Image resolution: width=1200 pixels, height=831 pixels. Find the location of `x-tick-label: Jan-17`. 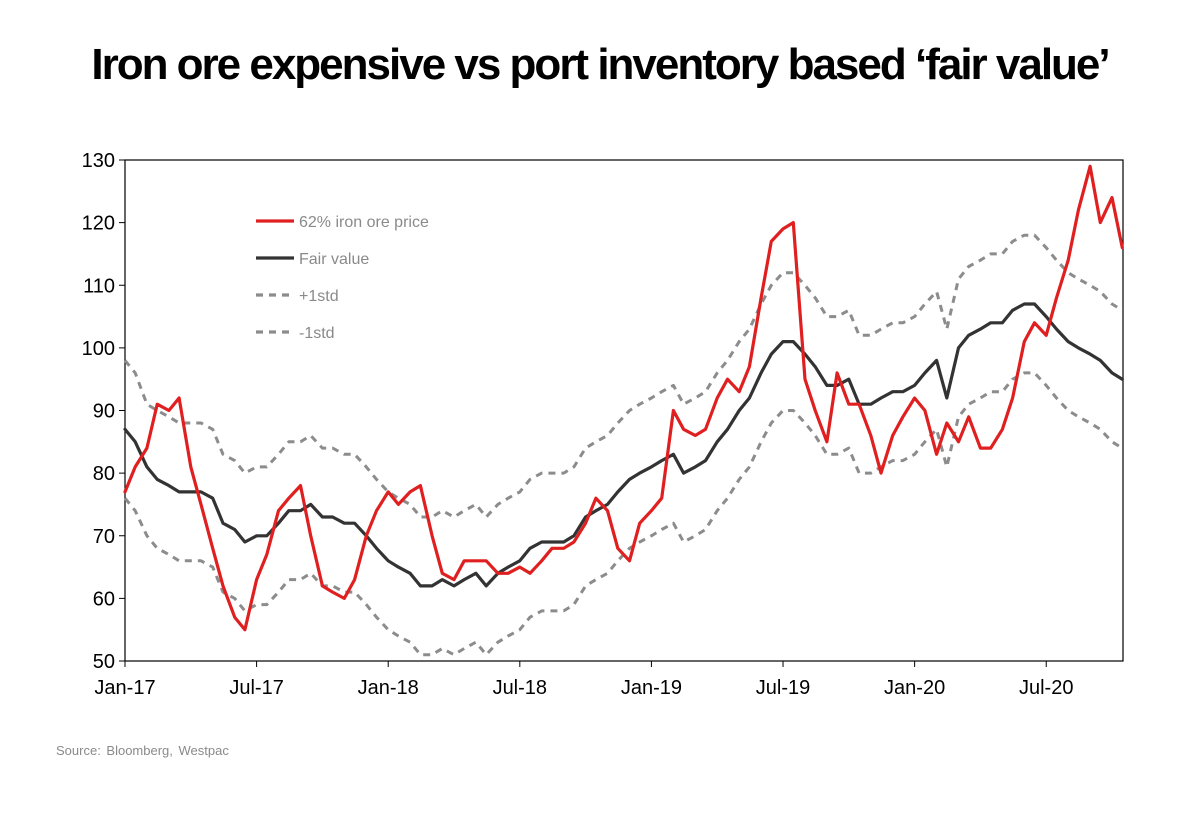

x-tick-label: Jan-17 is located at coordinates (124, 688).